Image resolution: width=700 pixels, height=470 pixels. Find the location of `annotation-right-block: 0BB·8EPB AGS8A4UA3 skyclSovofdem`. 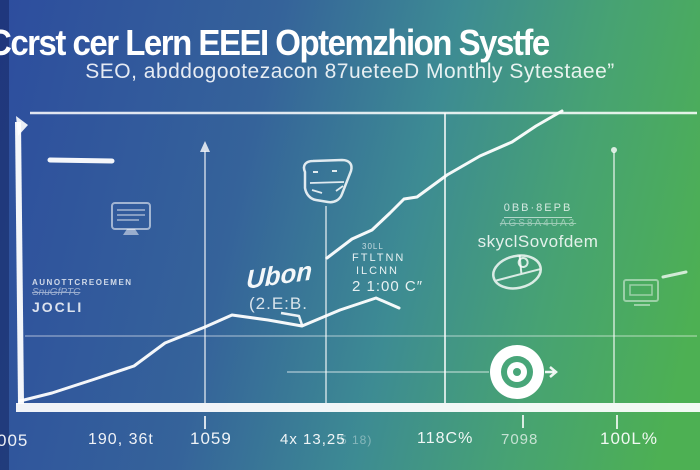

annotation-right-block: 0BB·8EPB AGS8A4UA3 skyclSovofdem is located at coordinates (538, 225).